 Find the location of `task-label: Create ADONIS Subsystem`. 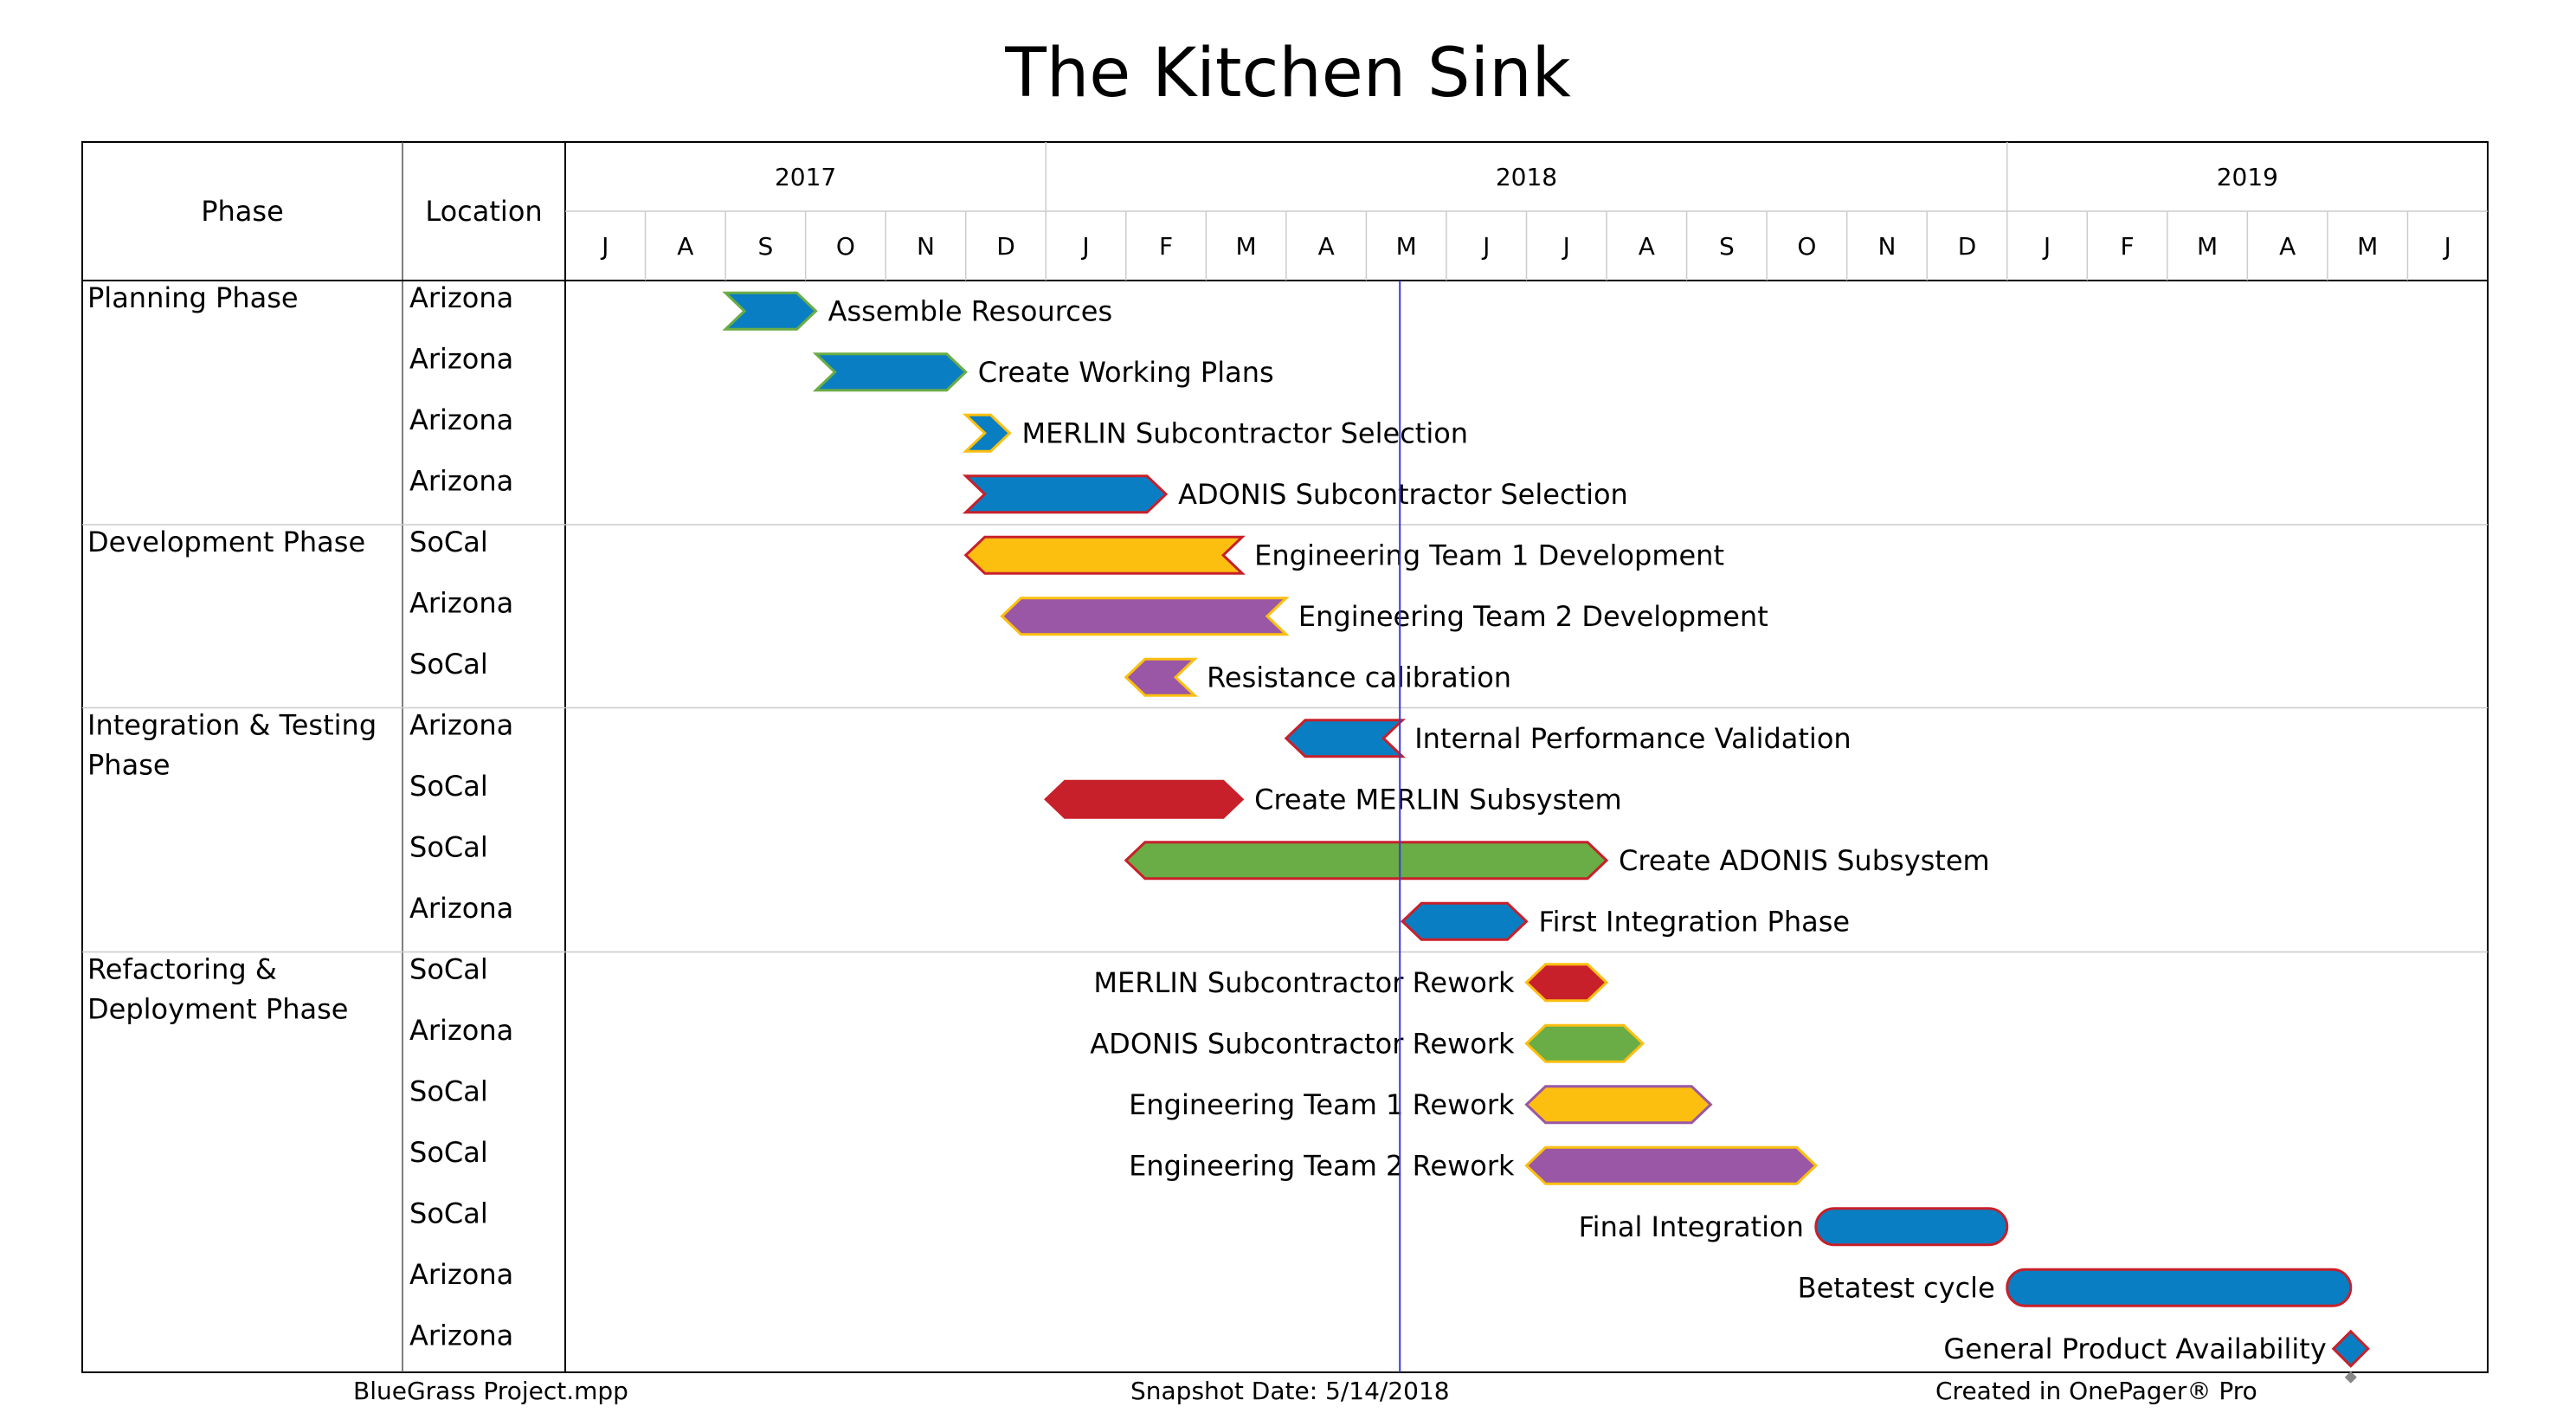

task-label: Create ADONIS Subsystem is located at coordinates (1805, 860).